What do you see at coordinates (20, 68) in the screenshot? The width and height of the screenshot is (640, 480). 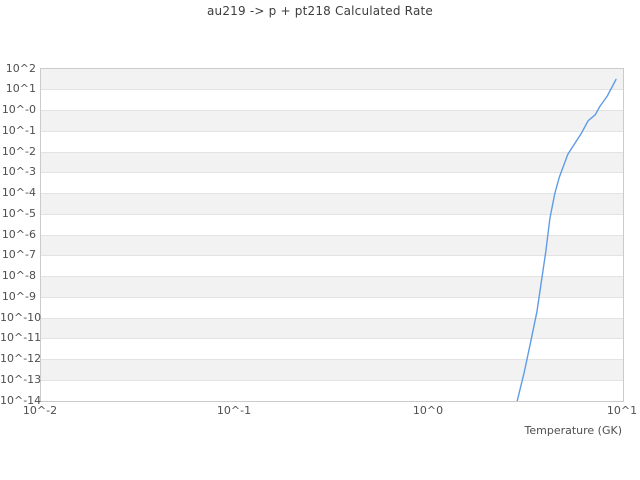 I see `y-axis-tick-label: 10^2` at bounding box center [20, 68].